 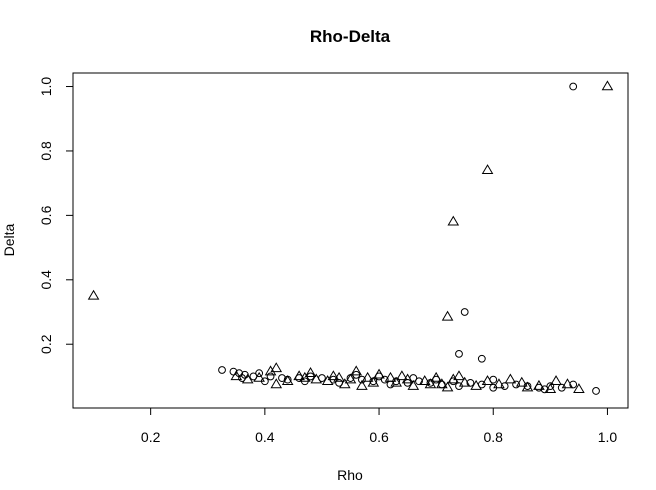 I want to click on chart-title: Rho-Delta, so click(x=350, y=36).